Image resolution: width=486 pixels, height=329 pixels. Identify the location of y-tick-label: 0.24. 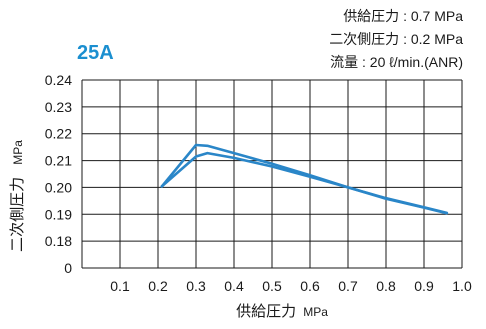
(58, 80).